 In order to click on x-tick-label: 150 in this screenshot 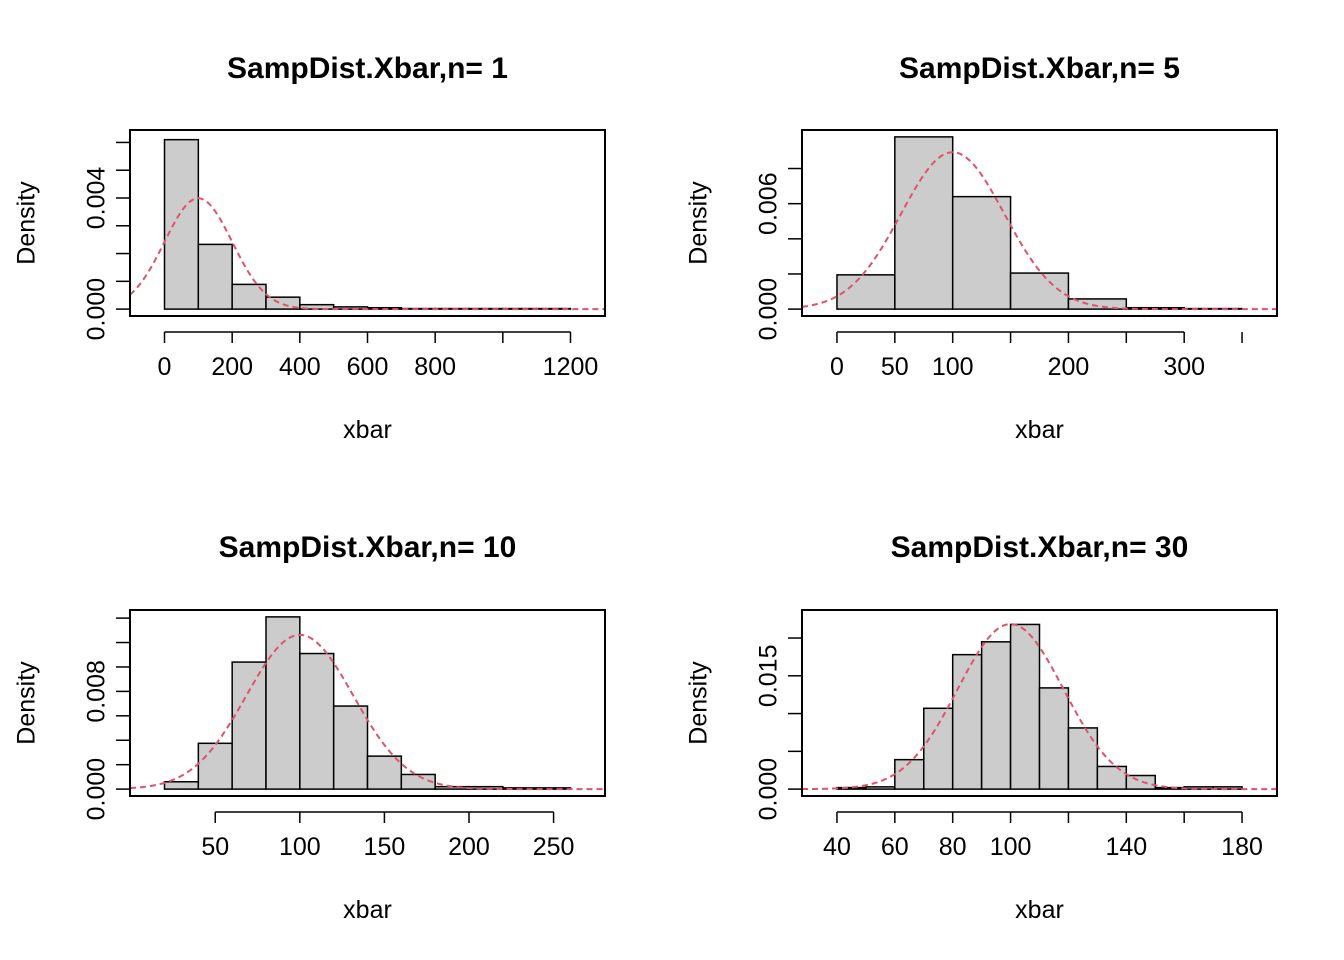, I will do `click(385, 847)`.